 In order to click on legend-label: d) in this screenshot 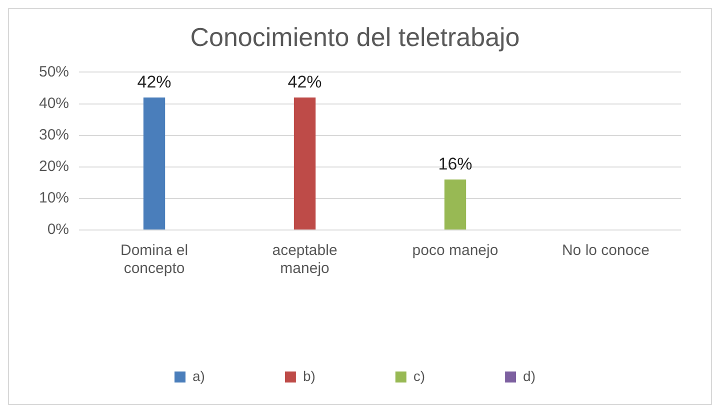, I will do `click(529, 376)`.